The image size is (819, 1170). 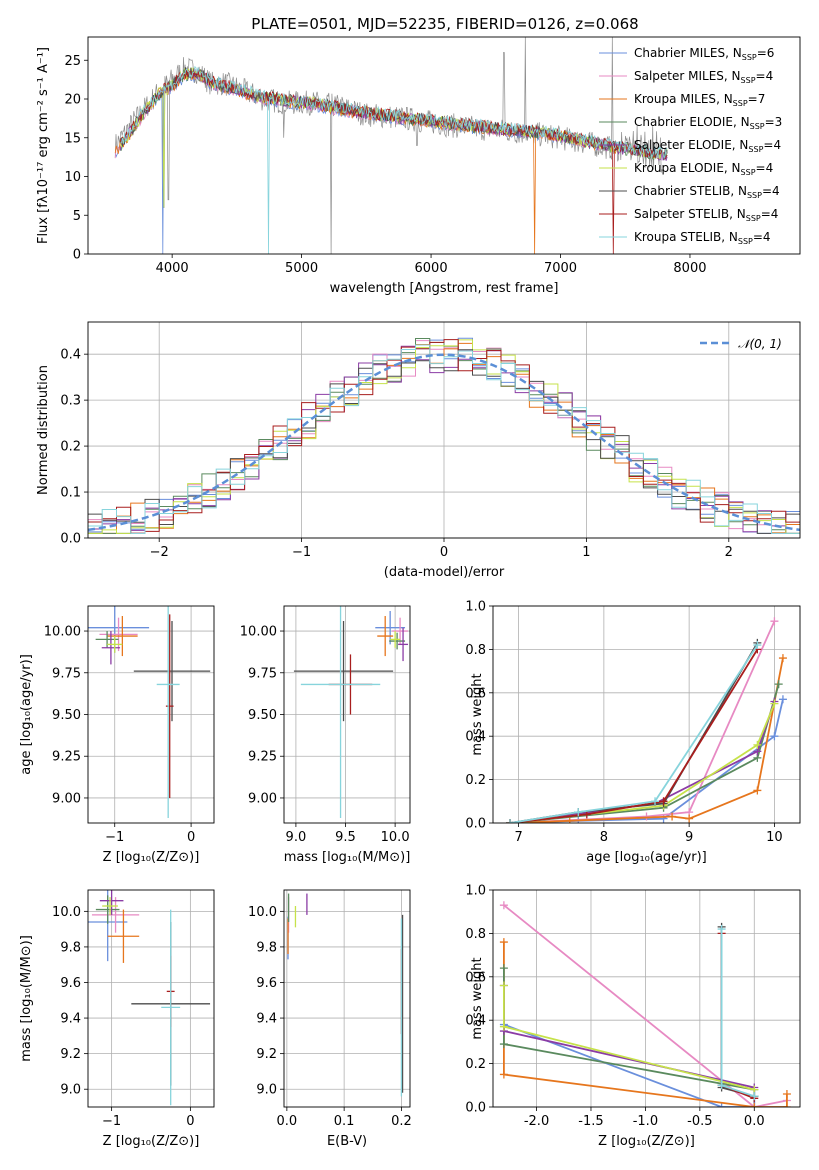 What do you see at coordinates (266, 983) in the screenshot?
I see `y-tick-label: 9.6` at bounding box center [266, 983].